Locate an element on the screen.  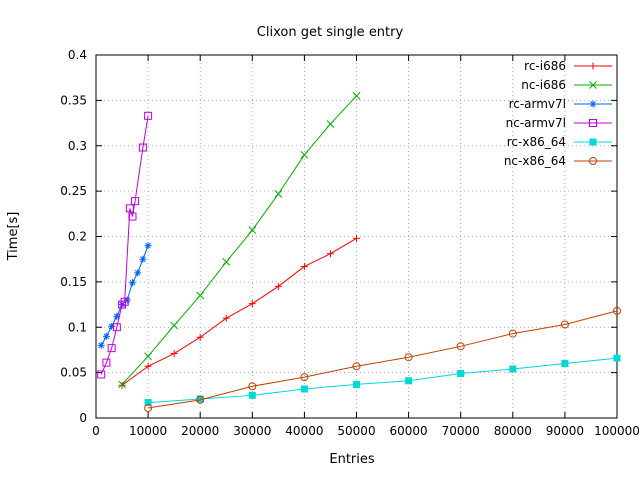
y-tick-label: 0.1 is located at coordinates (77, 327).